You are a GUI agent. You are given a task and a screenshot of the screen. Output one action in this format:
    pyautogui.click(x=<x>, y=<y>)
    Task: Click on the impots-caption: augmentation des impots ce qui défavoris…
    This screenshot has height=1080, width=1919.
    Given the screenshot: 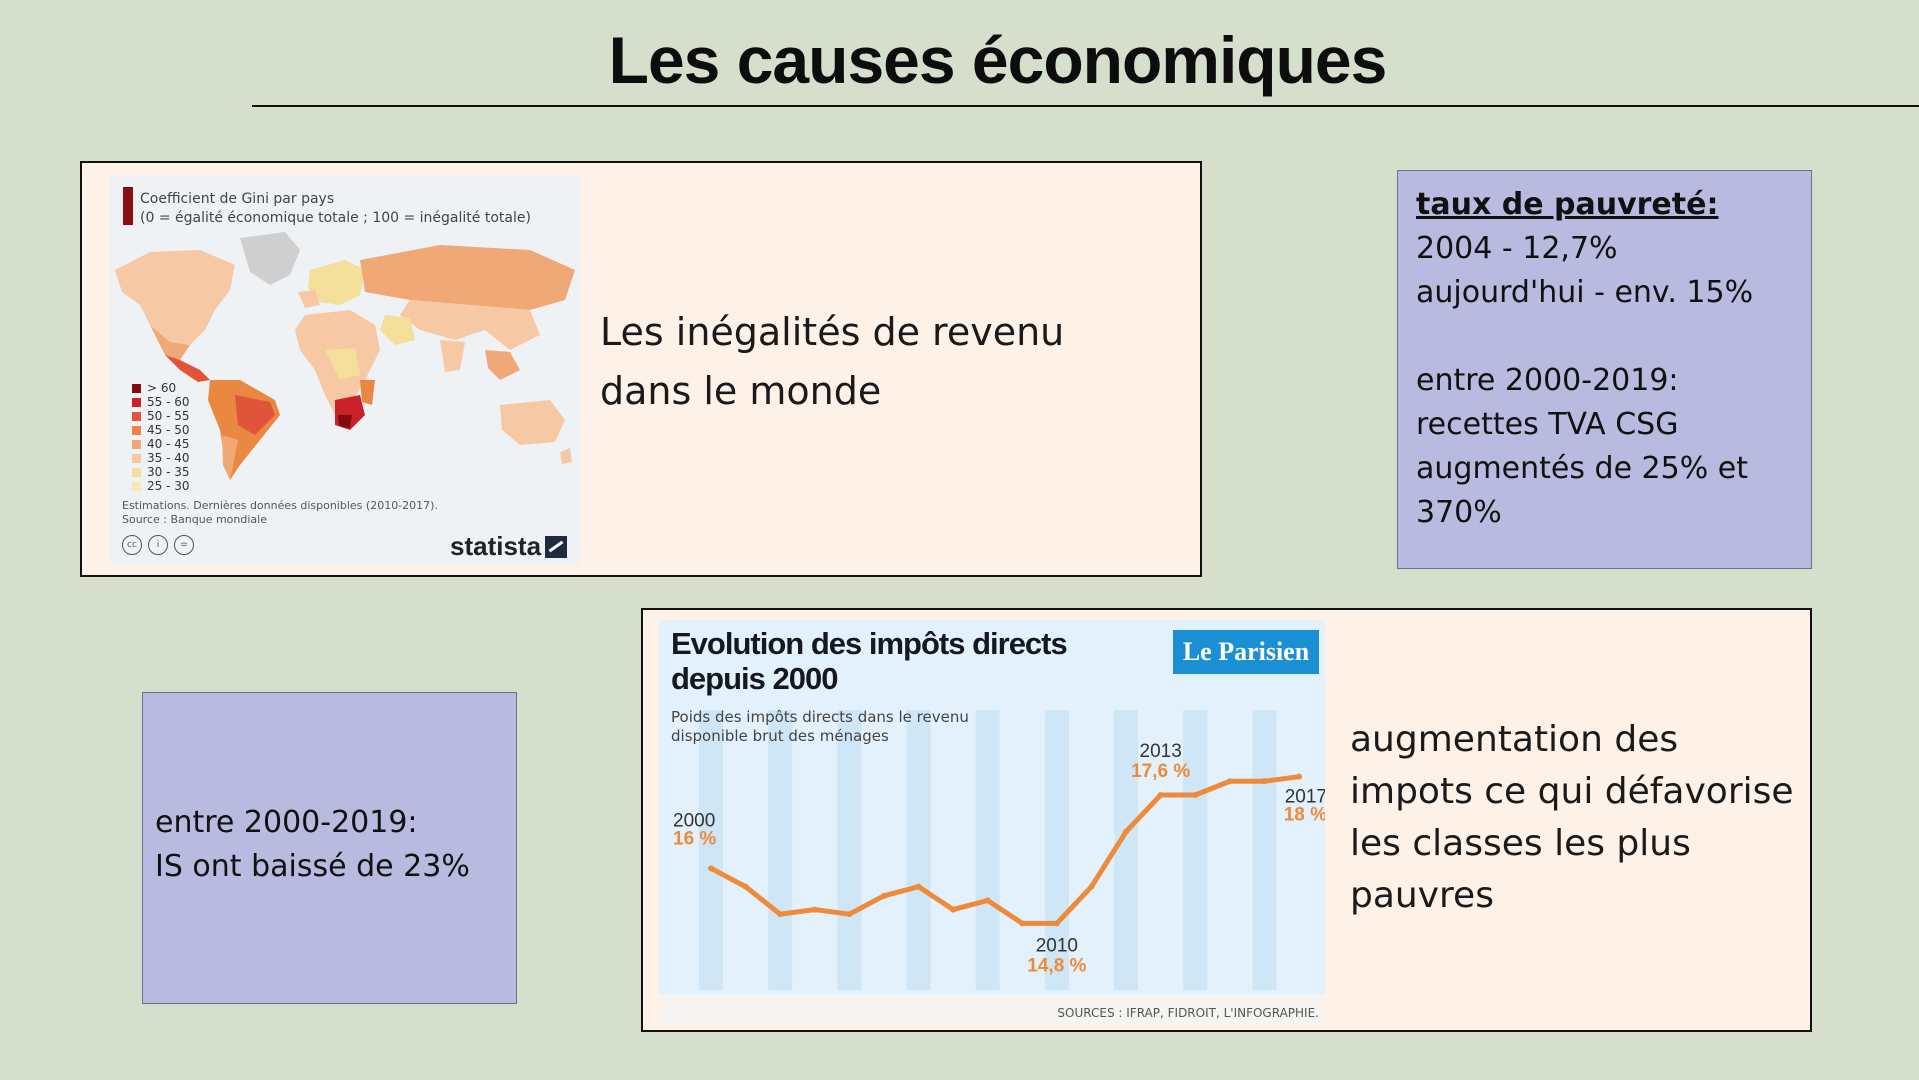 What is the action you would take?
    pyautogui.click(x=1572, y=817)
    